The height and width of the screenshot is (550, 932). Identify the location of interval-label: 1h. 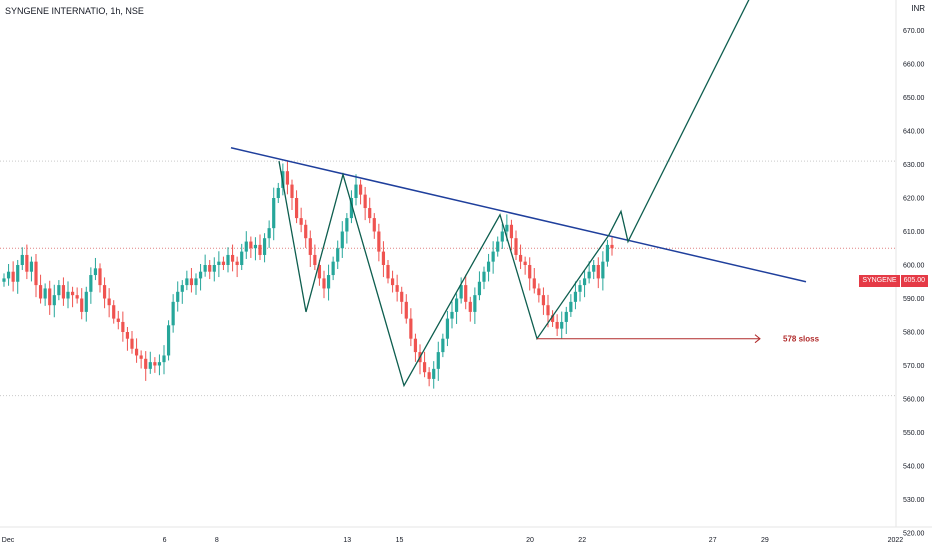
(115, 11).